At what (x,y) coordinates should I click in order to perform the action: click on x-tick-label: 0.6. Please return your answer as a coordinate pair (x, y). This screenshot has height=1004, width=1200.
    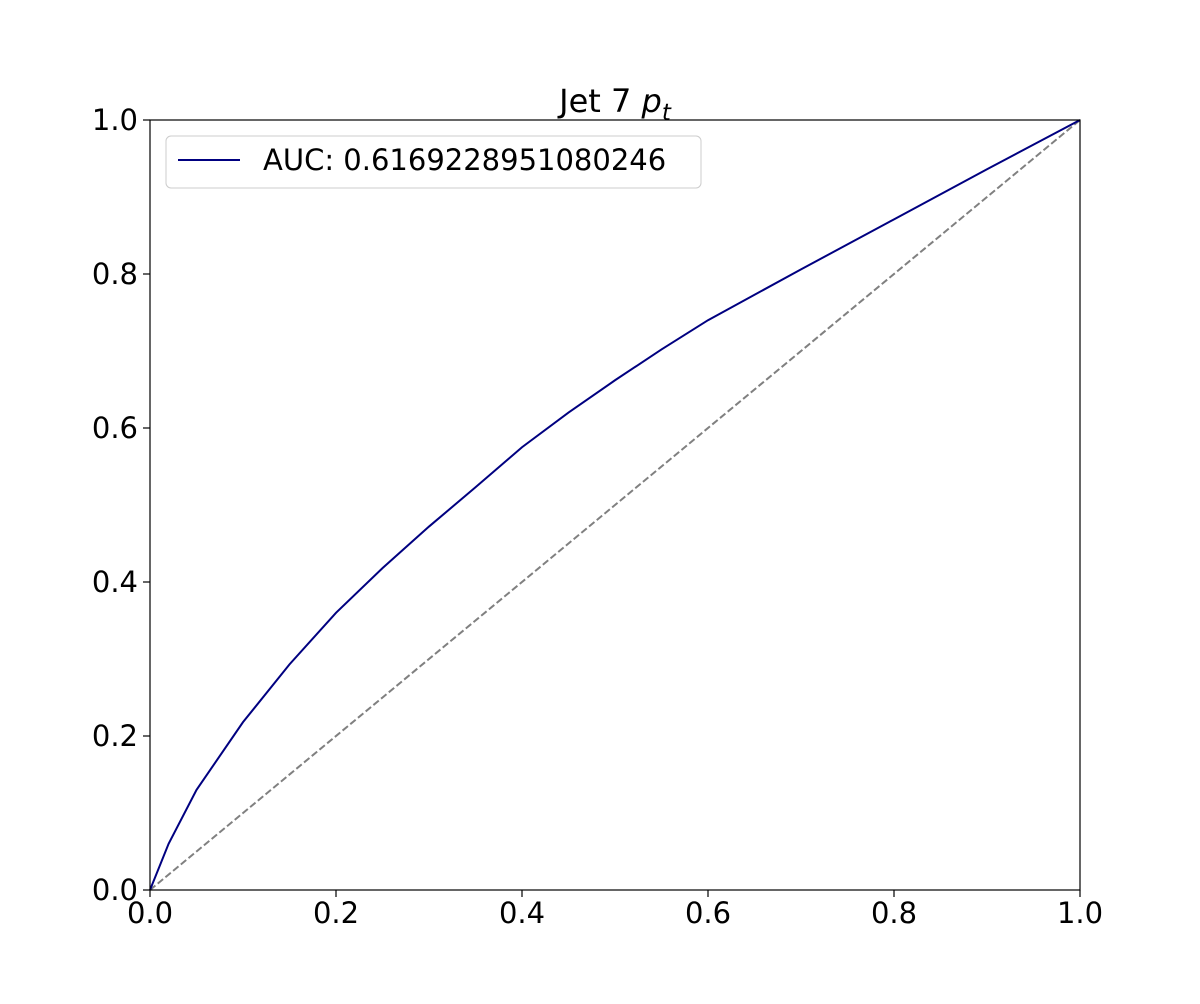
    Looking at the image, I should click on (708, 913).